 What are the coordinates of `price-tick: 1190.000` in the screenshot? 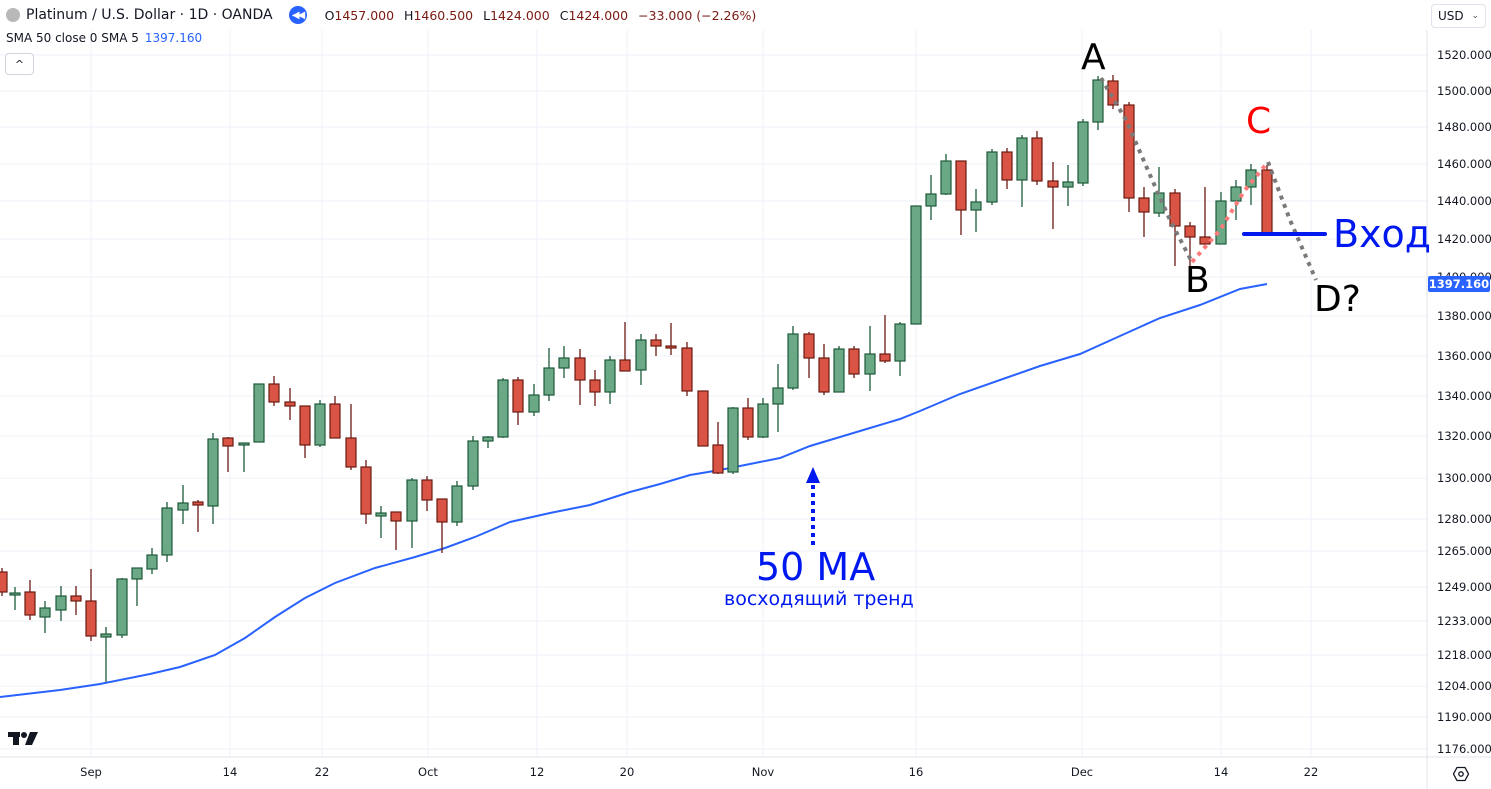 It's located at (1464, 717).